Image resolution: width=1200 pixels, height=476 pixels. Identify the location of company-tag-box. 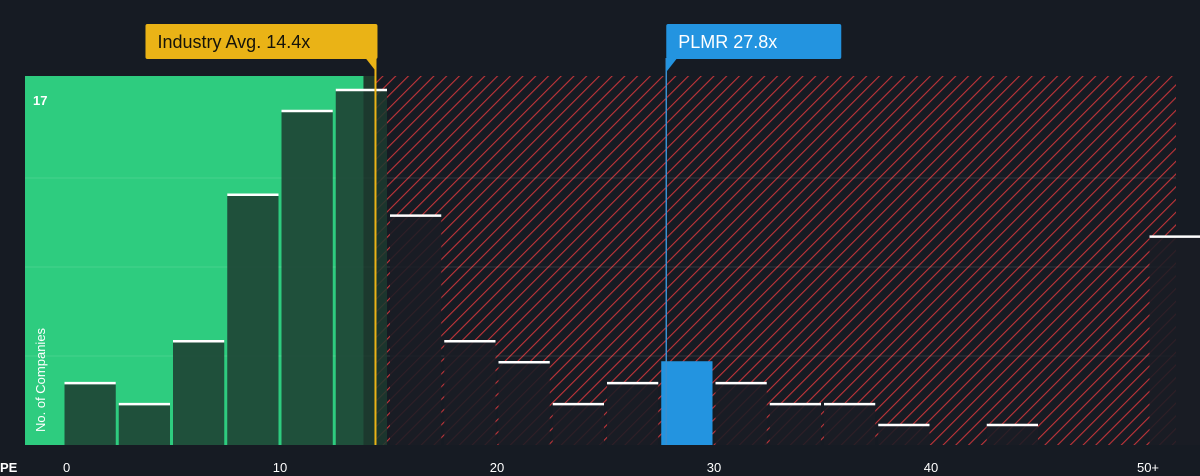
(754, 41).